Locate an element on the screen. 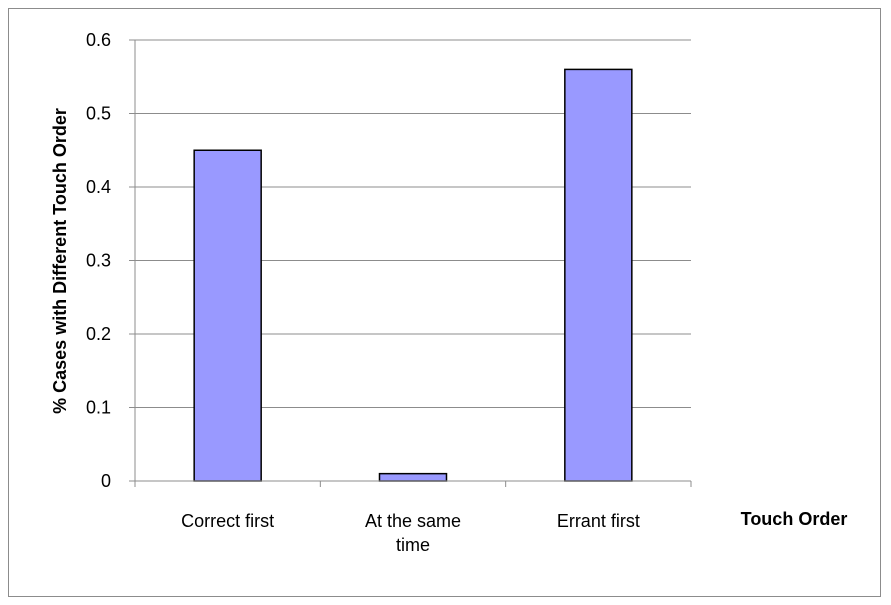 Image resolution: width=891 pixels, height=605 pixels. x-category-label: Correct first is located at coordinates (227, 521).